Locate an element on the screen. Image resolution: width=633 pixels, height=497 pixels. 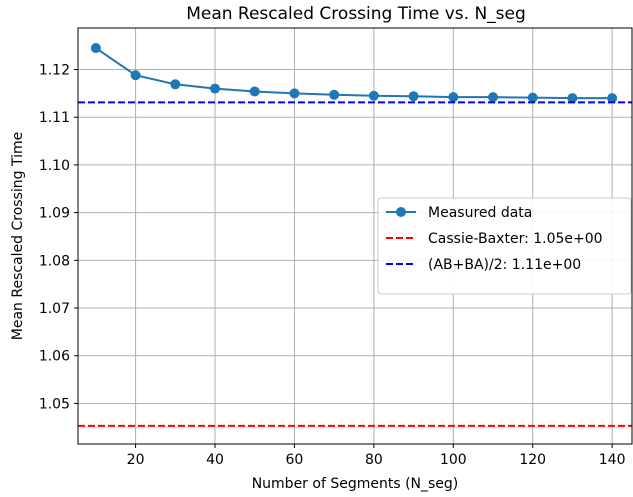
y-axis-label: Mean Rescaled Crossing Time is located at coordinates (18, 236).